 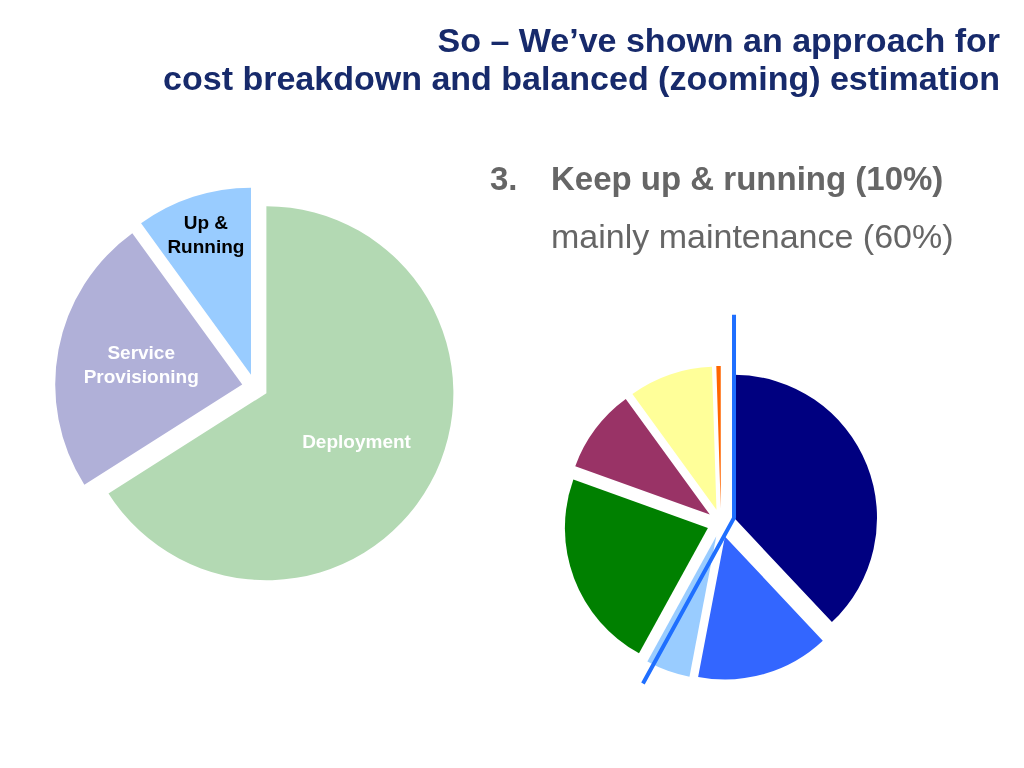 I want to click on text: So – We’ve shown an approach for cost breakdown and balanced (zooming) estimation, so click(x=581, y=59).